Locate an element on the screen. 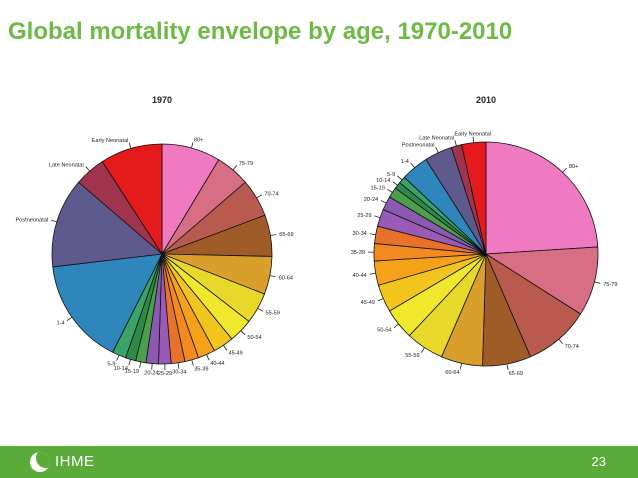 The image size is (638, 478). ihme-logo-text: IHME is located at coordinates (75, 461).